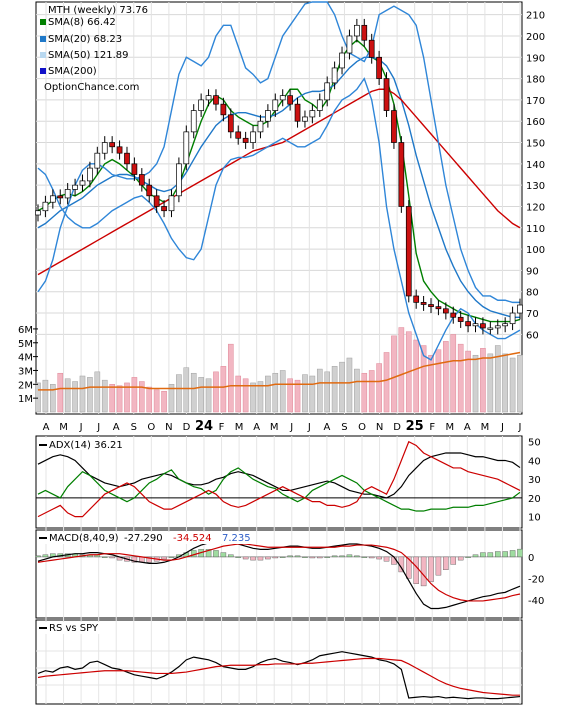  Describe the element at coordinates (88, 55) in the screenshot. I see `legend-sma50: SMA(50) 121.89` at that location.